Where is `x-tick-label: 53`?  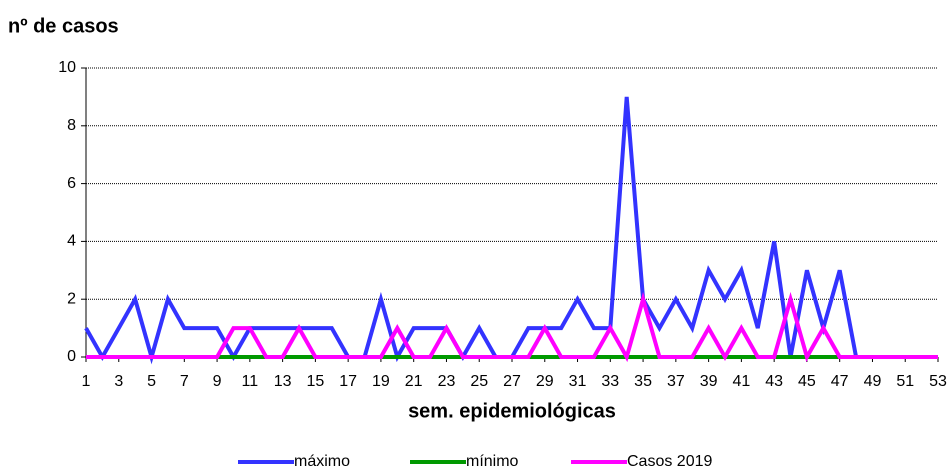 x-tick-label: 53 is located at coordinates (938, 381).